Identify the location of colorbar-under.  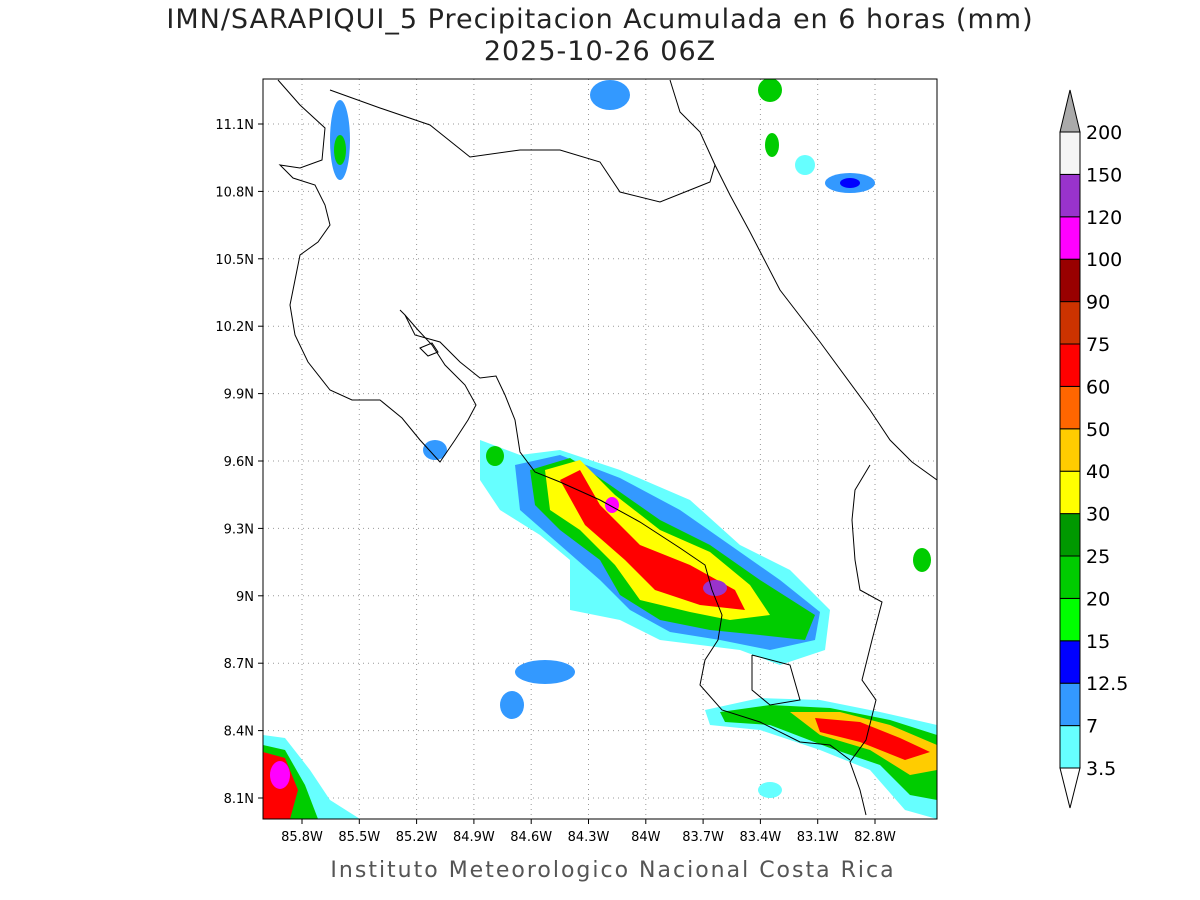
(1070, 788).